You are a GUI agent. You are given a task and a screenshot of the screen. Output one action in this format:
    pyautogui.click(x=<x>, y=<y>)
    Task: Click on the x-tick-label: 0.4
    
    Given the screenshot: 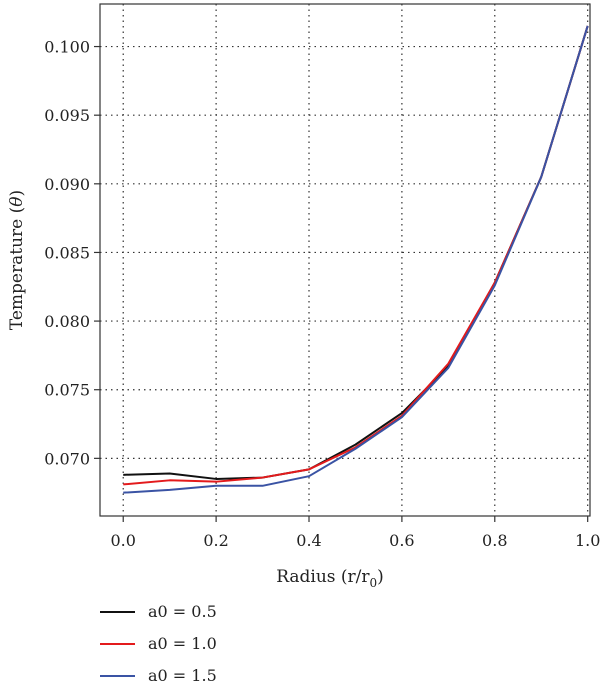 What is the action you would take?
    pyautogui.click(x=308, y=540)
    